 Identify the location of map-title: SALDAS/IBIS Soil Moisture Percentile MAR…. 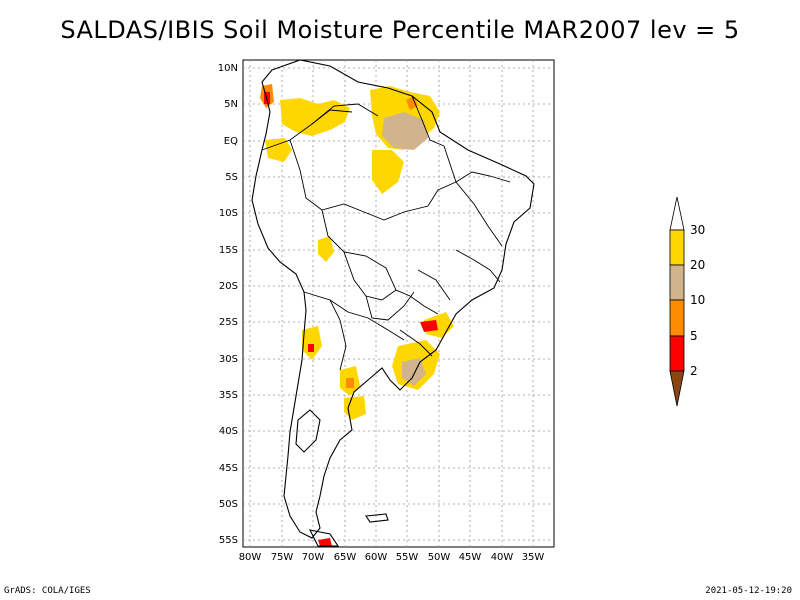
(400, 30).